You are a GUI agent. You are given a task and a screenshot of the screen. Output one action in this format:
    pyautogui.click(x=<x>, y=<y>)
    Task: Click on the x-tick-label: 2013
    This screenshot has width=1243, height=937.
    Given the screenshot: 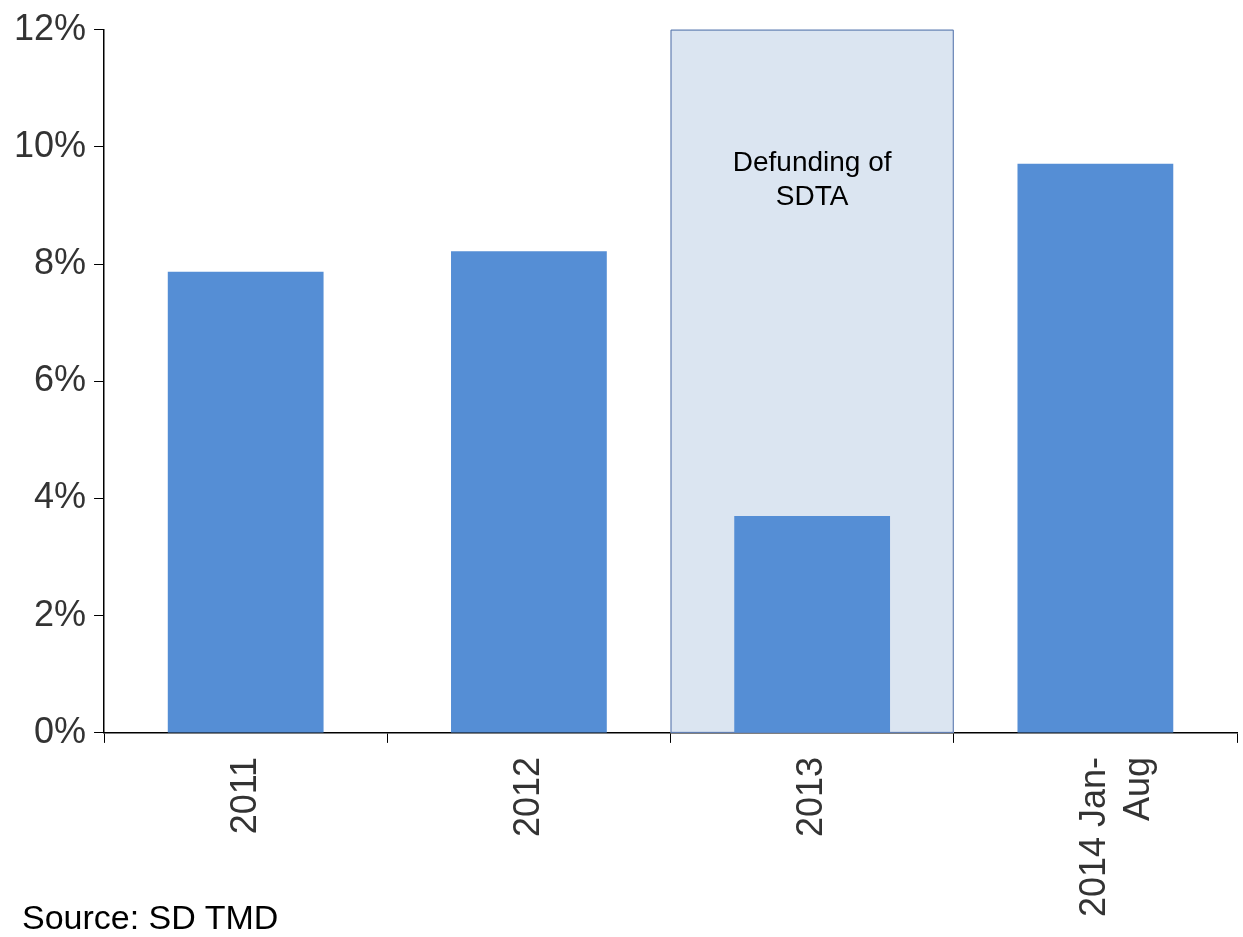 What is the action you would take?
    pyautogui.click(x=810, y=796)
    